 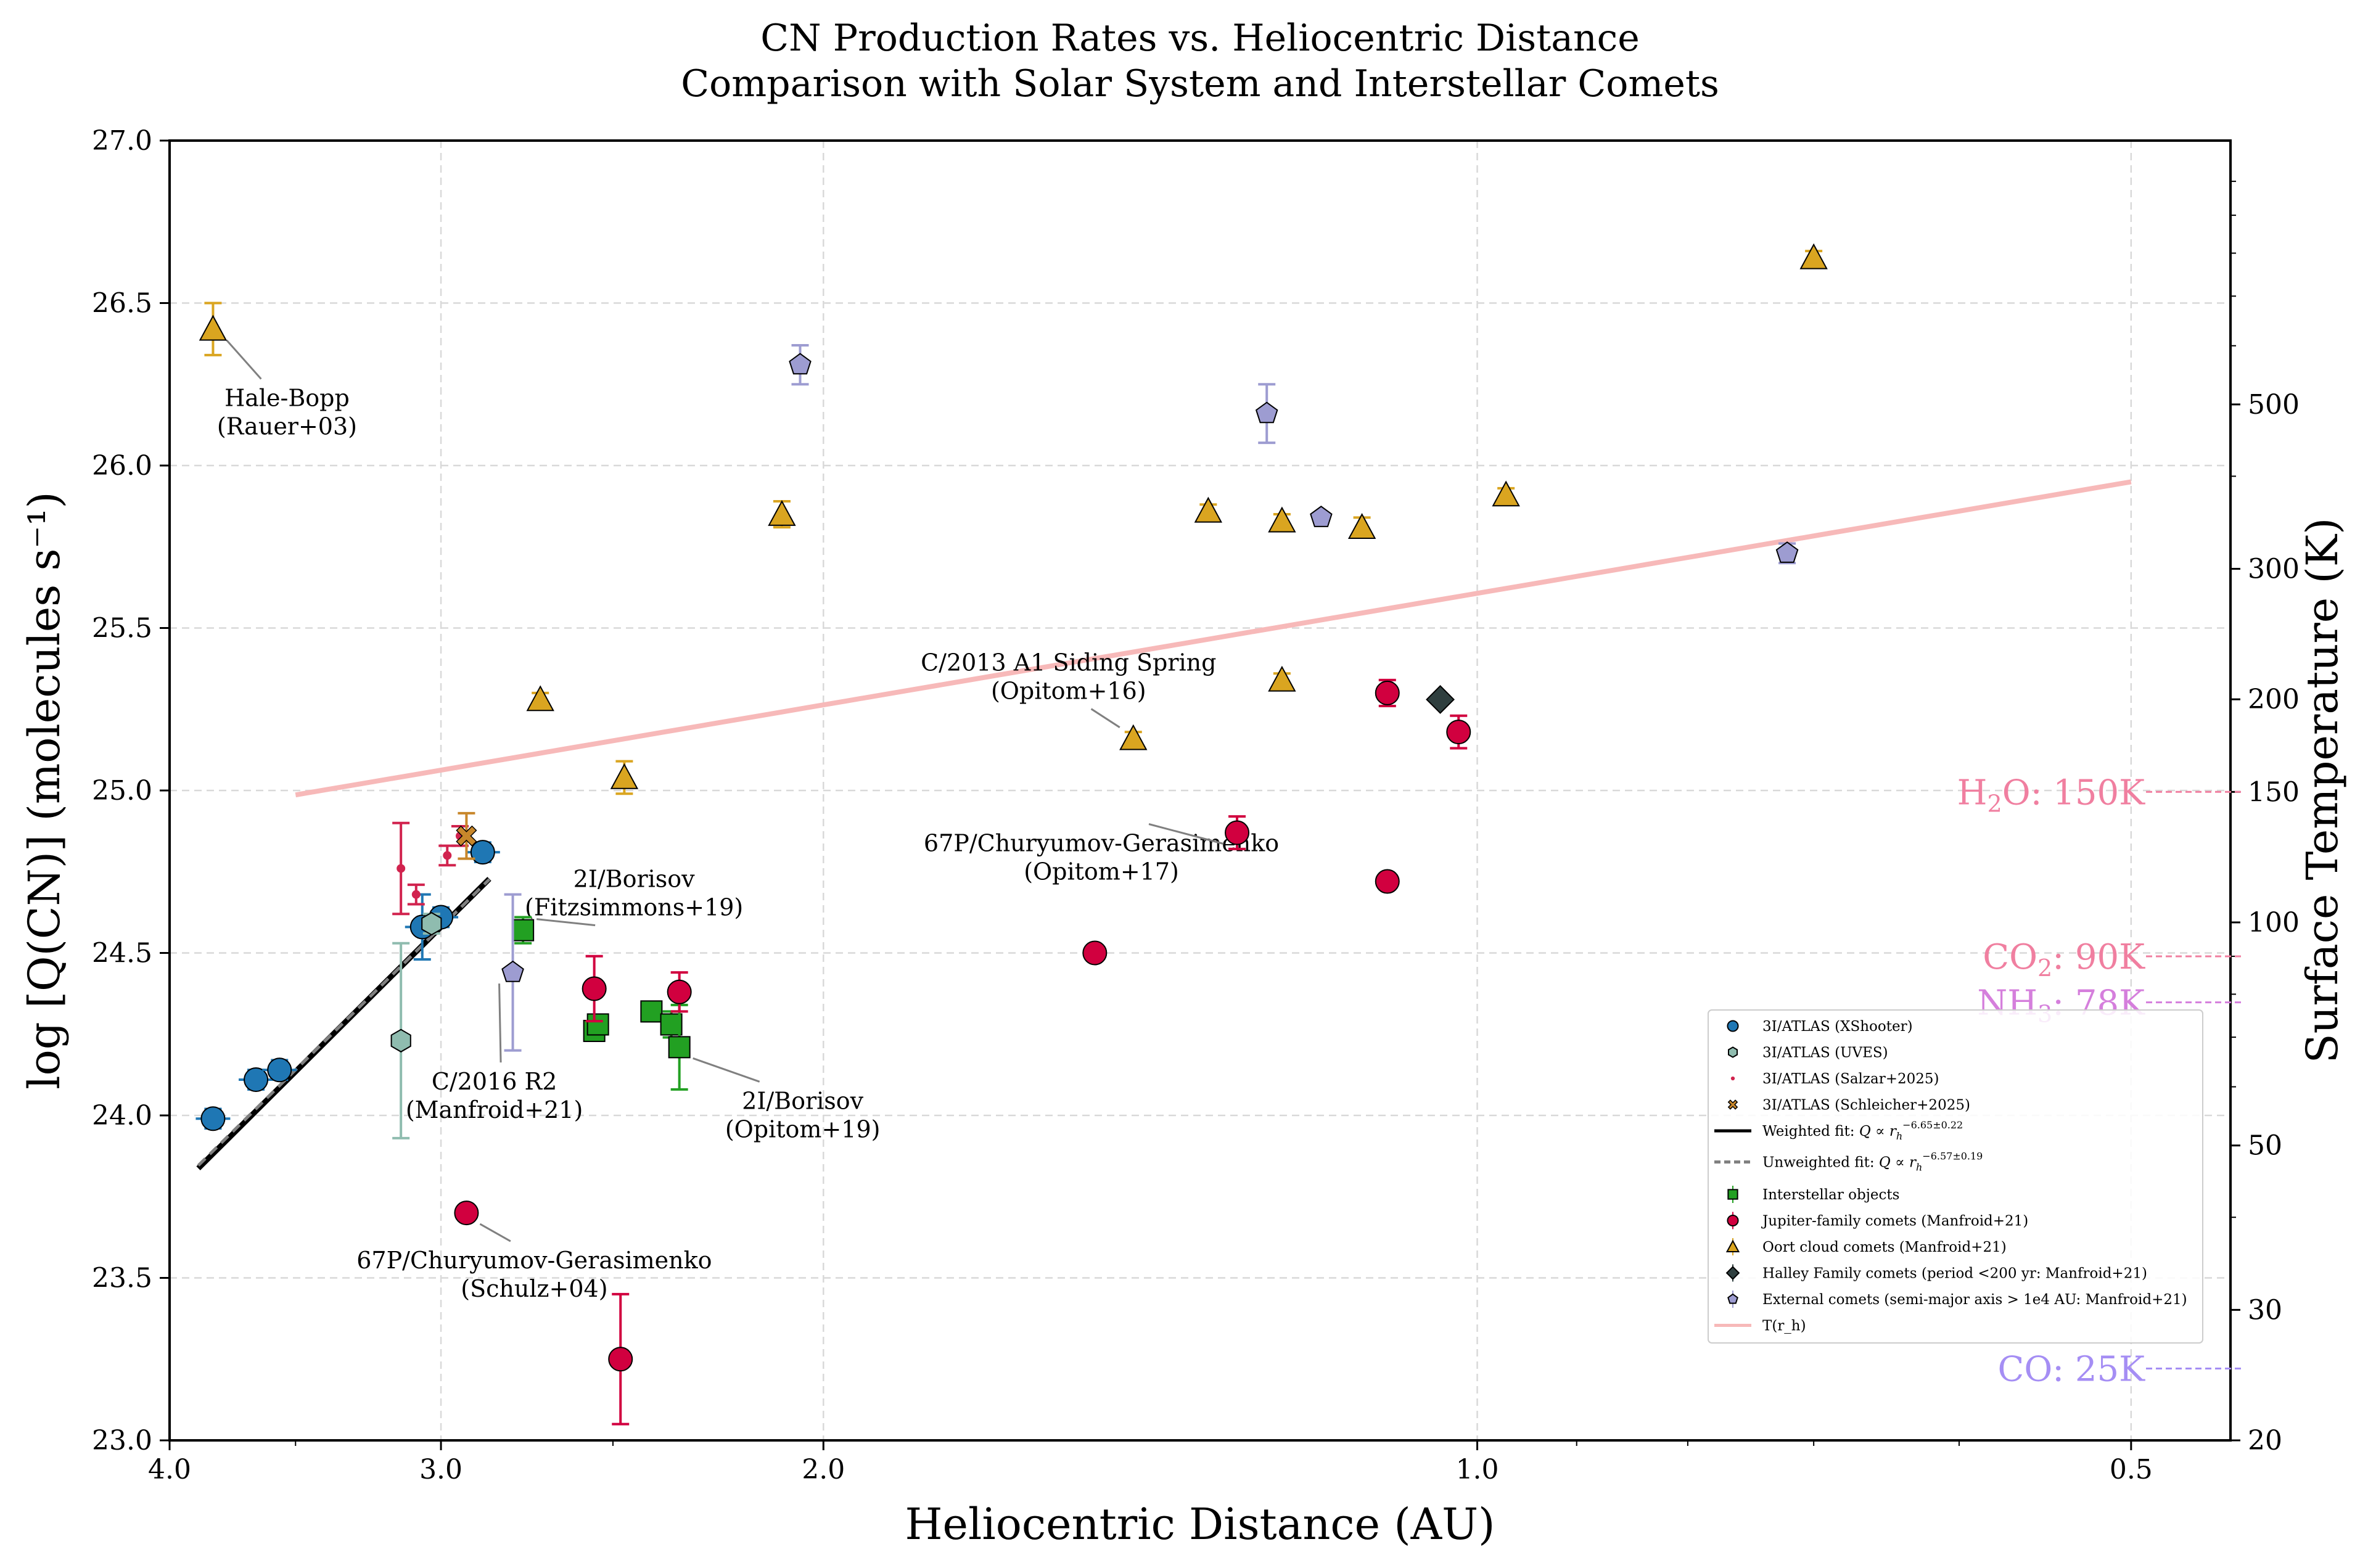 I want to click on x-tick-label: 1.0, so click(x=1478, y=1469).